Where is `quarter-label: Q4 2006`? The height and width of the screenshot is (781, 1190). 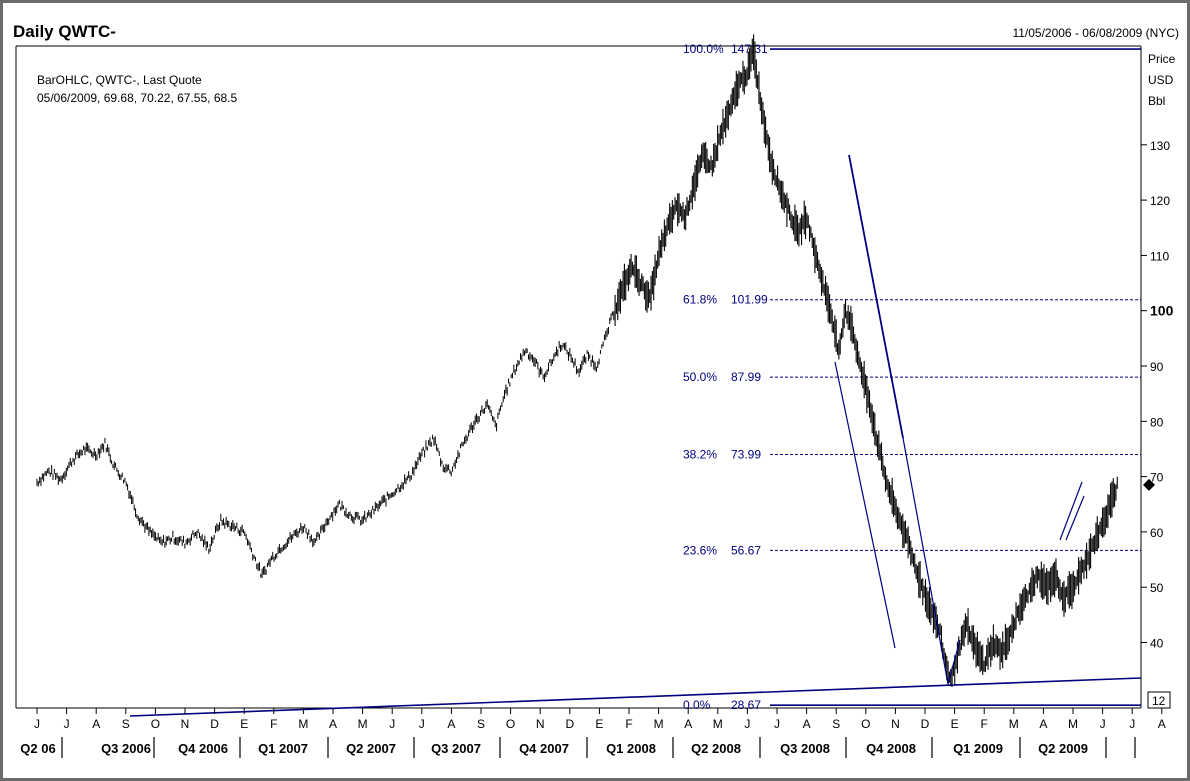 quarter-label: Q4 2006 is located at coordinates (203, 748).